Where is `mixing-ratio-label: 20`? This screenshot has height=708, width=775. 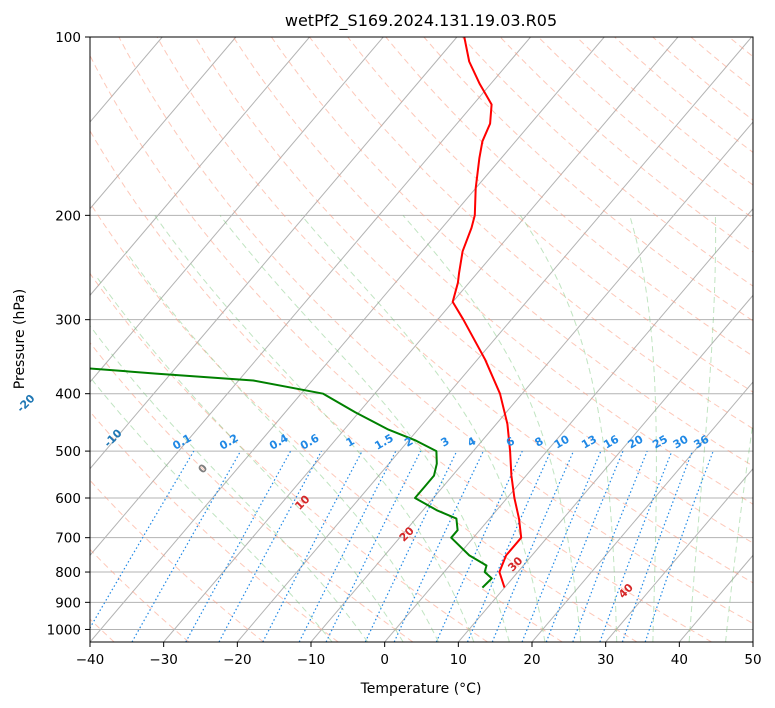
mixing-ratio-label: 20 is located at coordinates (636, 441).